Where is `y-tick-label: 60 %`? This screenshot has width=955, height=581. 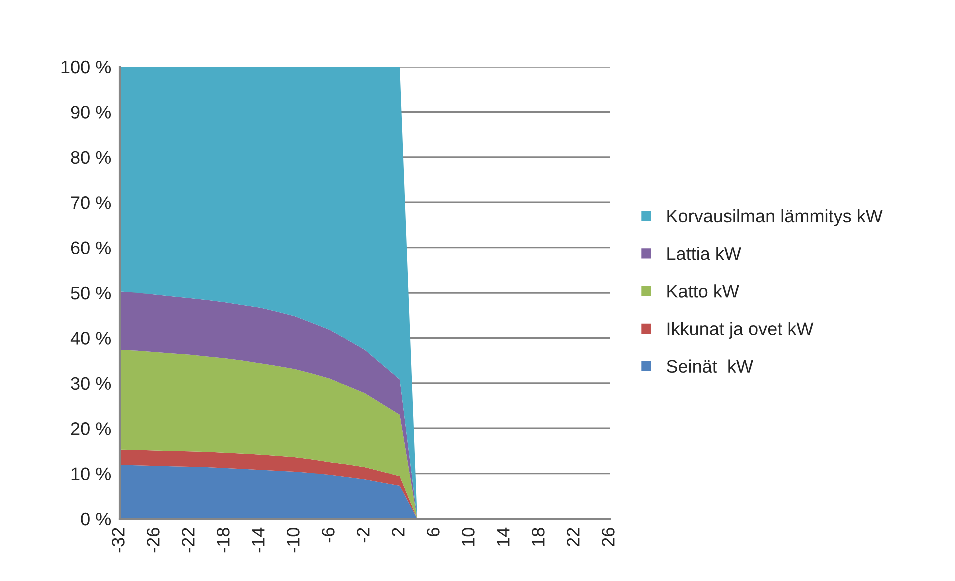
y-tick-label: 60 % is located at coordinates (91, 248).